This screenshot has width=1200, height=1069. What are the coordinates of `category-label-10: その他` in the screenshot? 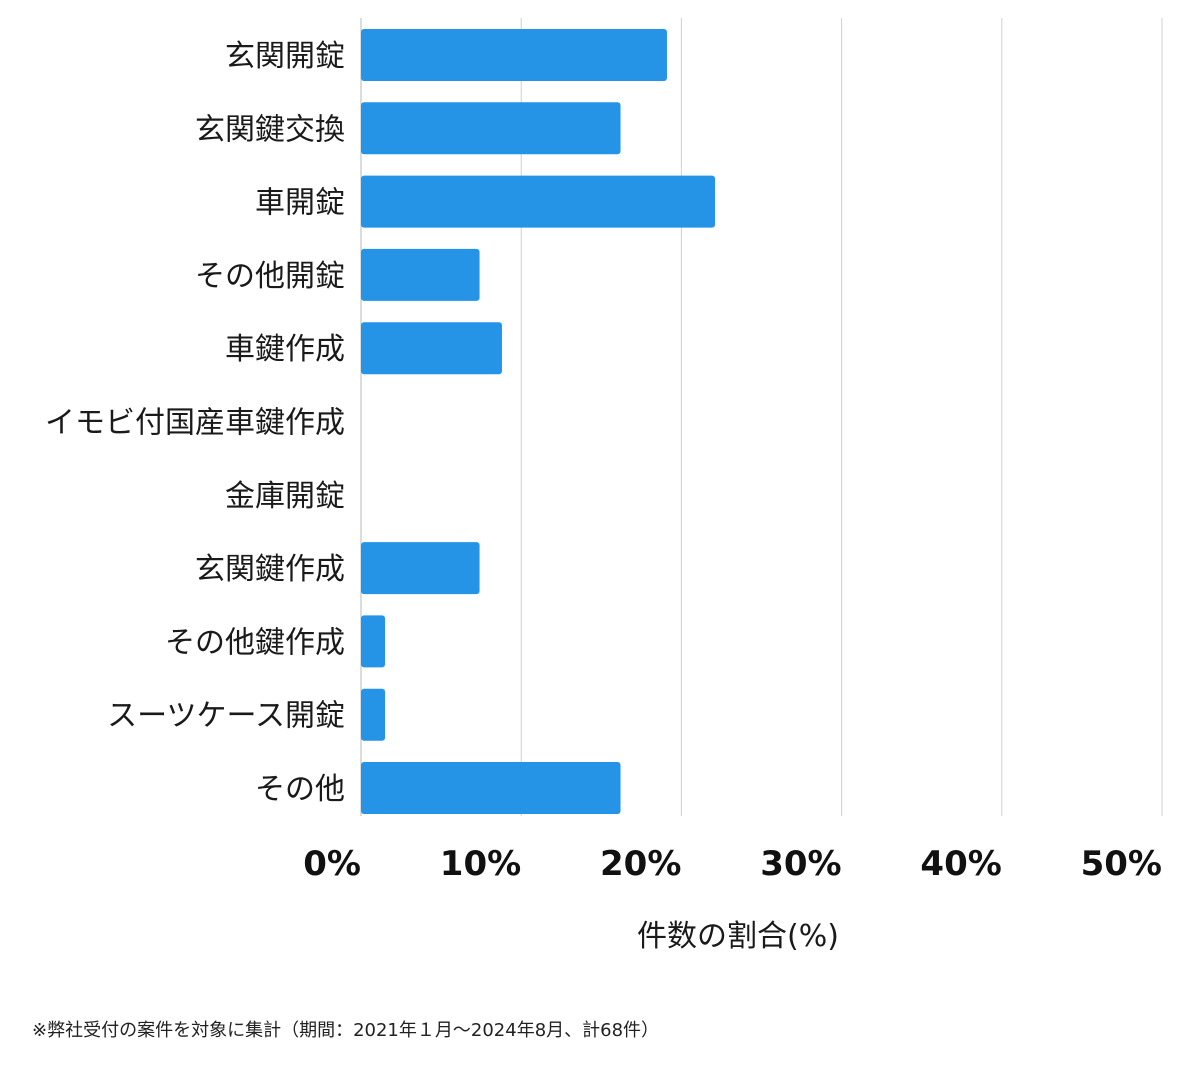 It's located at (300, 789).